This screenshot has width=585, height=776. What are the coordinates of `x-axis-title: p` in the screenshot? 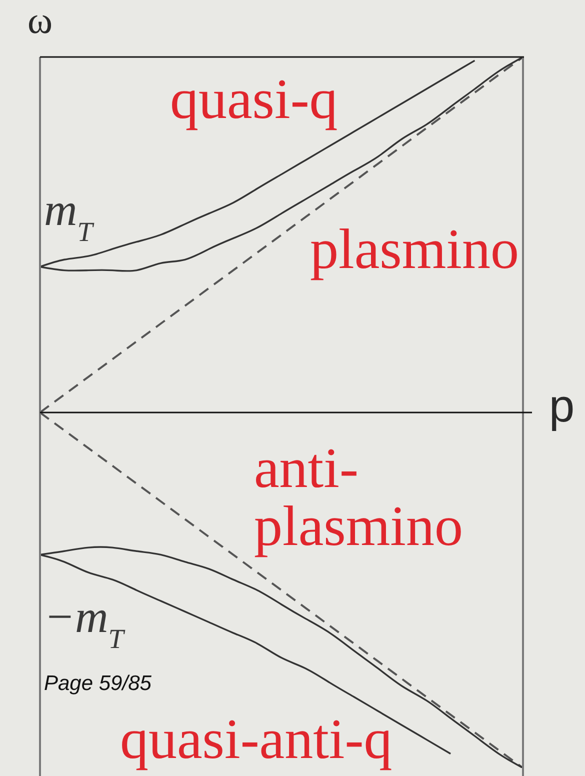 It's located at (562, 406).